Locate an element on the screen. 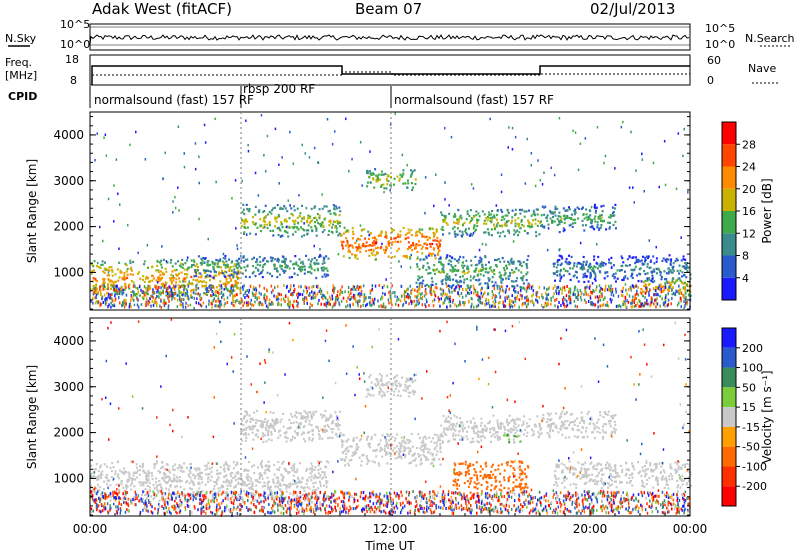 This screenshot has height=554, width=800. y-tick-label: 4000 is located at coordinates (68, 135).